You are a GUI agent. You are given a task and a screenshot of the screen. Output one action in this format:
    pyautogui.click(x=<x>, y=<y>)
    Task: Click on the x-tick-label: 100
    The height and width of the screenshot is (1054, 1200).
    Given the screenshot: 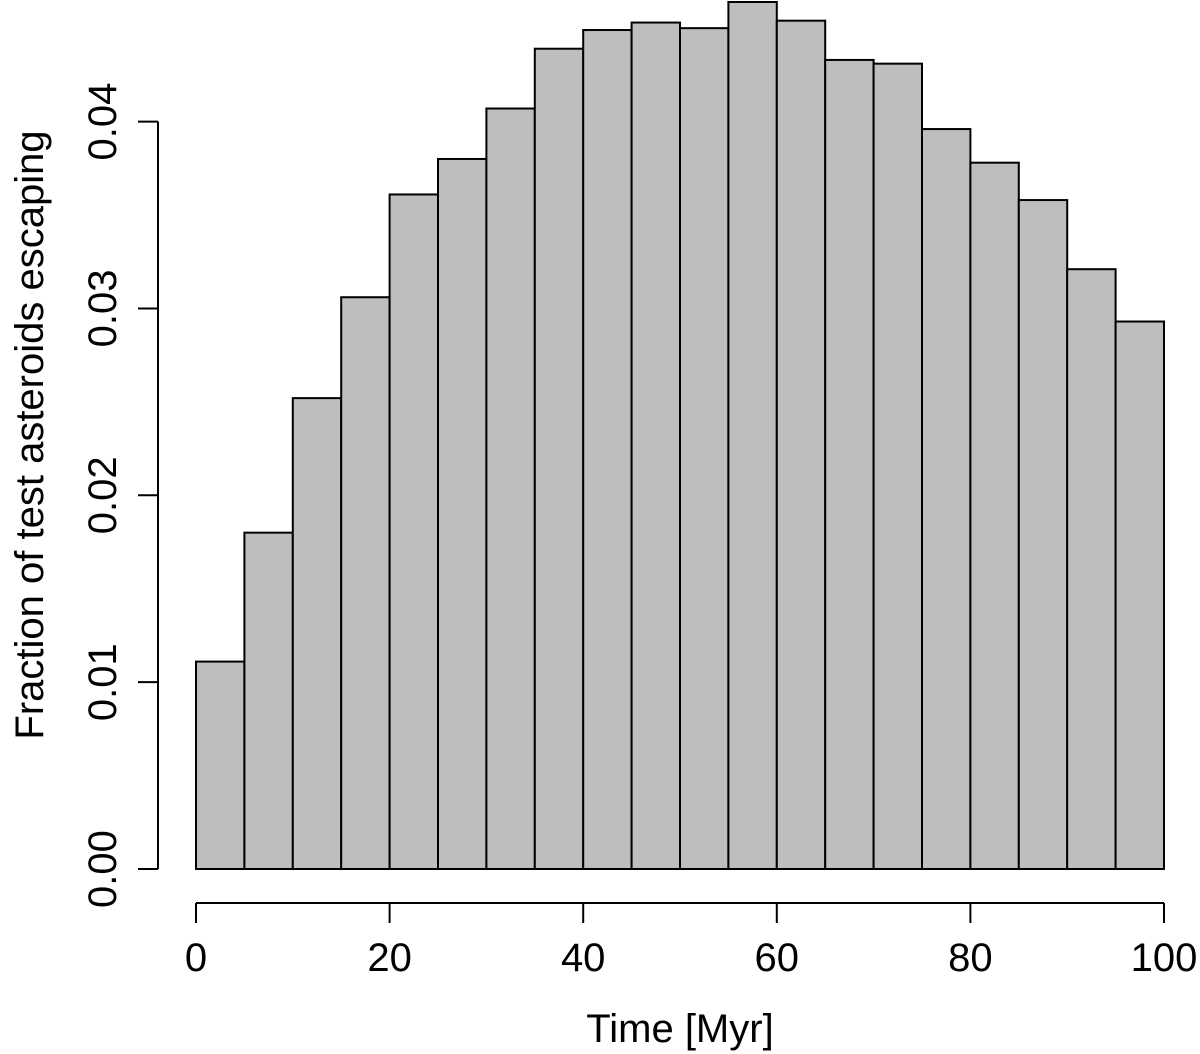 What is the action you would take?
    pyautogui.click(x=1164, y=958)
    